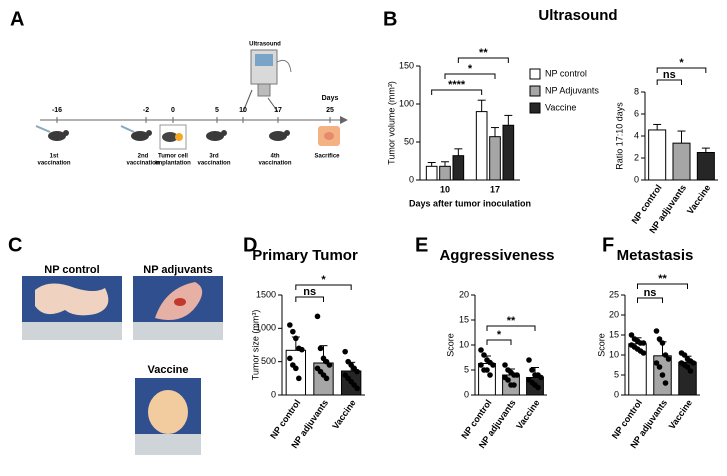  I want to click on axis-label: Days, so click(330, 98).